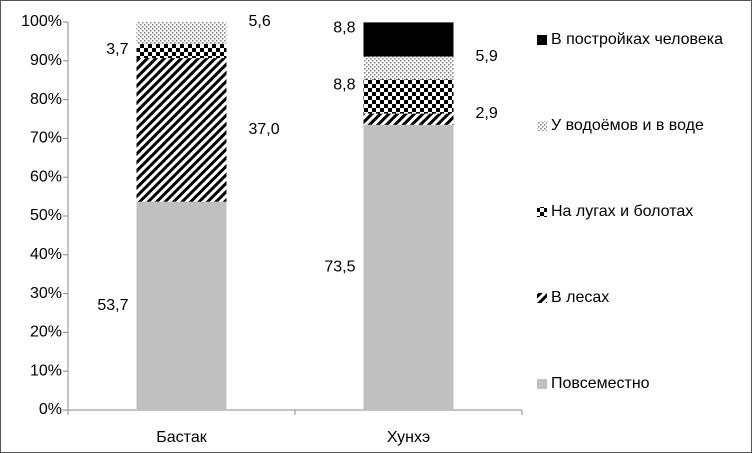 The image size is (752, 453). Describe the element at coordinates (41, 21) in the screenshot. I see `y-tick-label: 100%` at that location.